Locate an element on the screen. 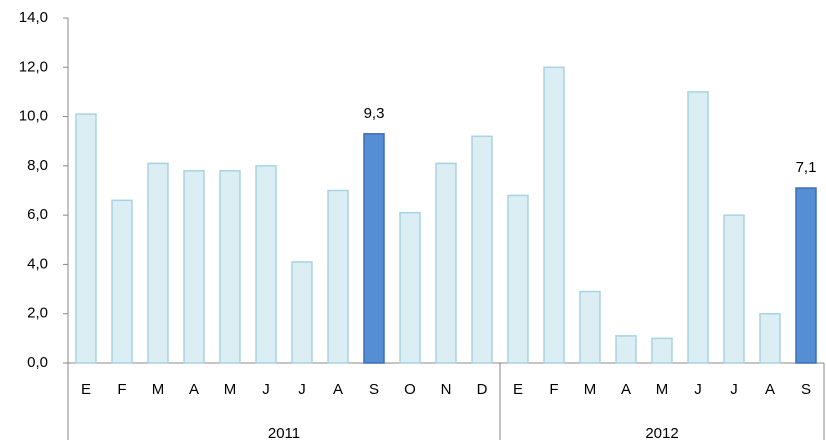 This screenshot has height=443, width=826. y-tick-label: 14,0 is located at coordinates (33, 17).